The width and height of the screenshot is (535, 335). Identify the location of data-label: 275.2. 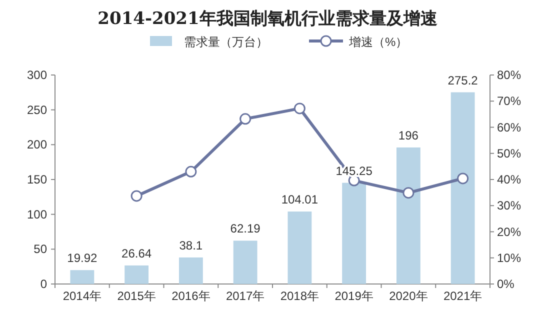
(463, 80).